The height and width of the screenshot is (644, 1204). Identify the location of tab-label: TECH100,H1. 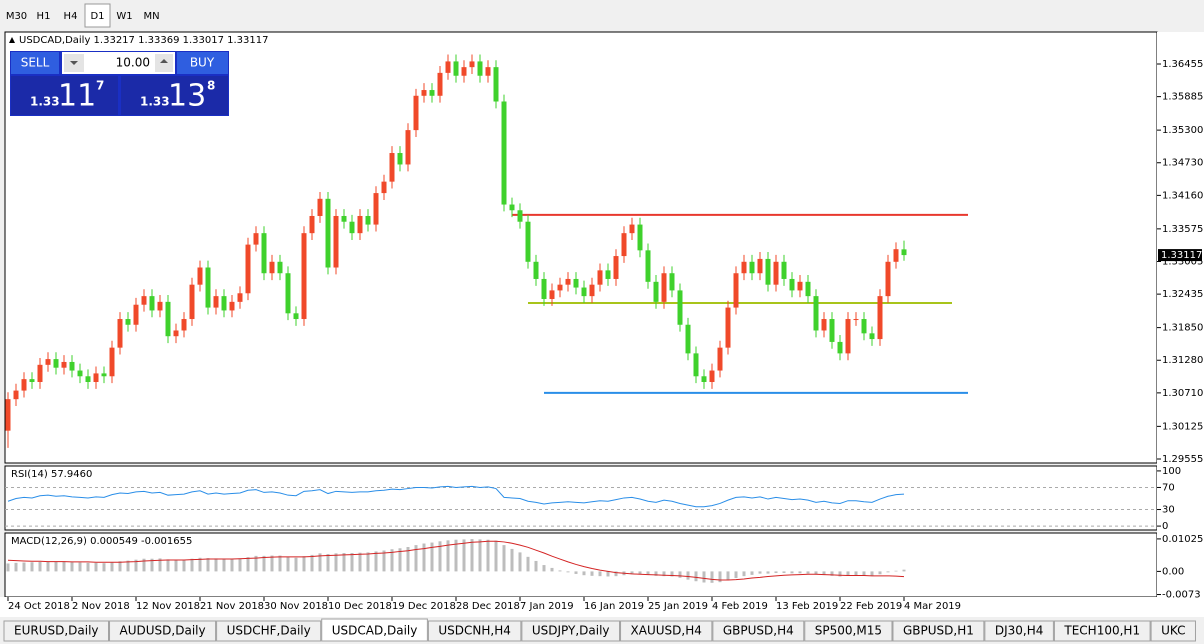
(1101, 631).